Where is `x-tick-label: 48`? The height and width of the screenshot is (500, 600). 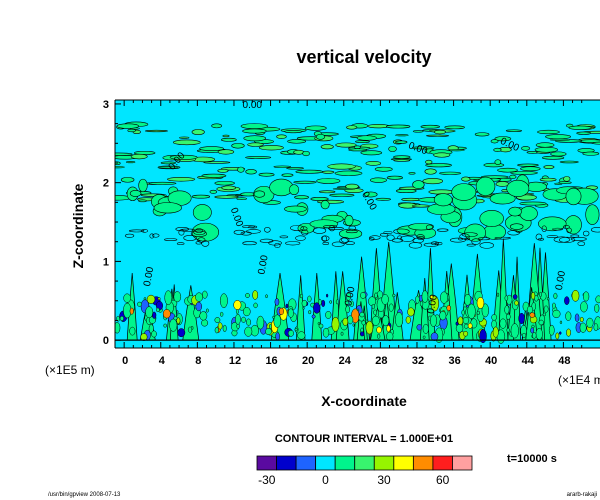
x-tick-label: 48 is located at coordinates (564, 361).